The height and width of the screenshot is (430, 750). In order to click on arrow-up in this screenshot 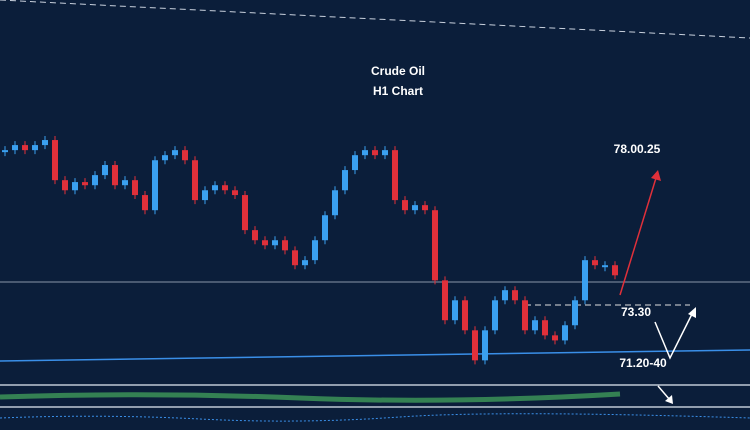, I will do `click(638, 236)`.